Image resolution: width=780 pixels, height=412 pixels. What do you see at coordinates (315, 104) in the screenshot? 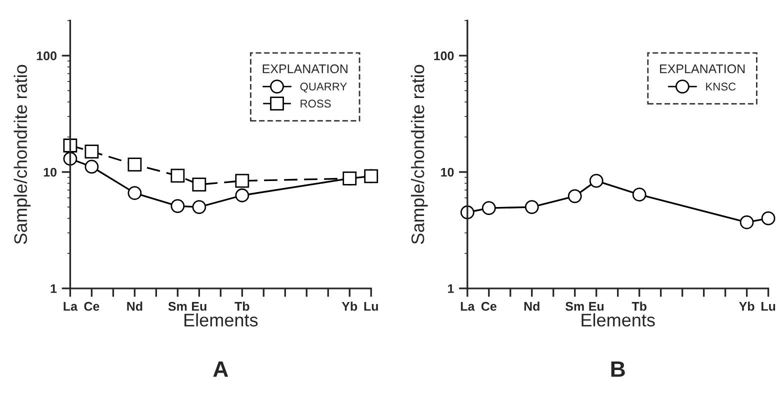
I see `legend-label: ROSS` at bounding box center [315, 104].